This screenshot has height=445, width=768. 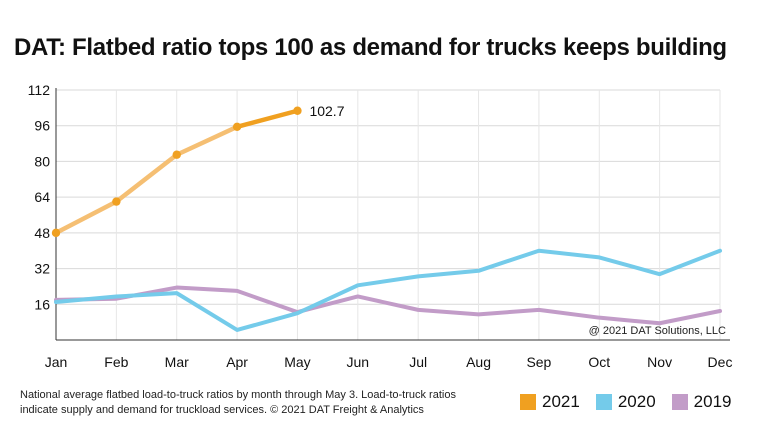 What do you see at coordinates (358, 362) in the screenshot?
I see `x-tick-label: Jun` at bounding box center [358, 362].